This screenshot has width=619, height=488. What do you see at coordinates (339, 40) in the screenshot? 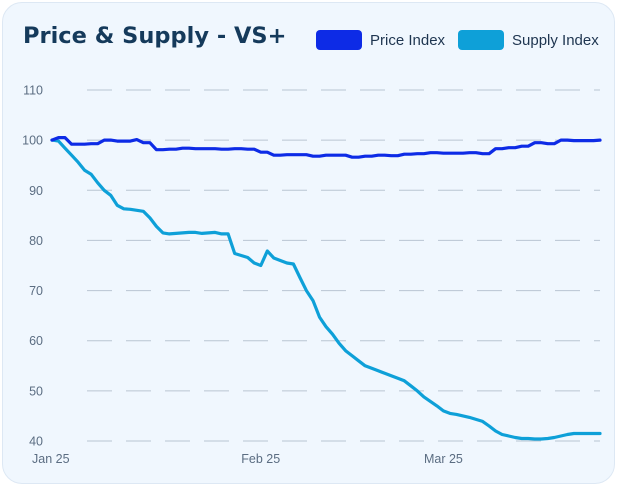
I see `legend-swatch-price-index` at bounding box center [339, 40].